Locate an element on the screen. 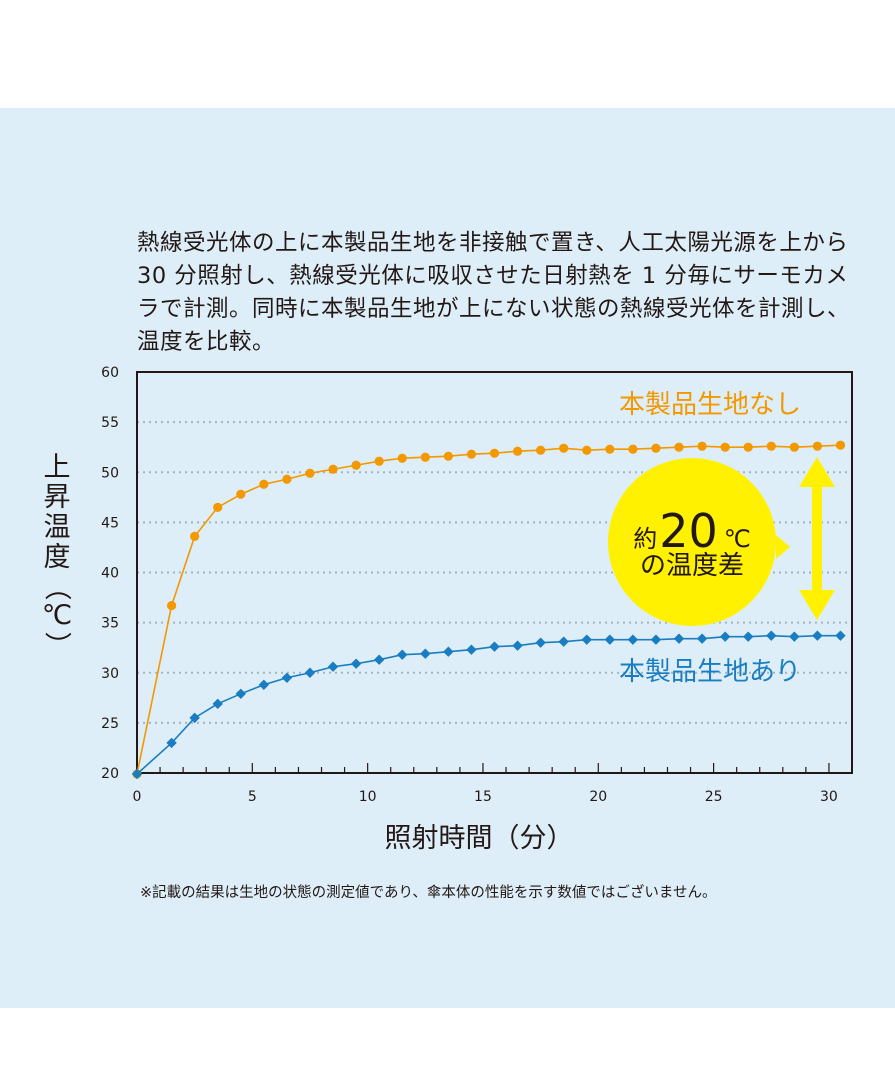  y-axis-label-char-4: （ is located at coordinates (56, 587).